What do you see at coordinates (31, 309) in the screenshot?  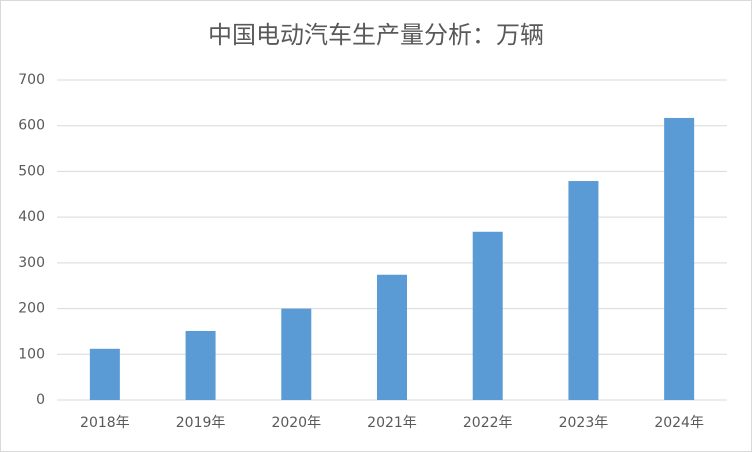 I see `y-tick-label: 200` at bounding box center [31, 309].